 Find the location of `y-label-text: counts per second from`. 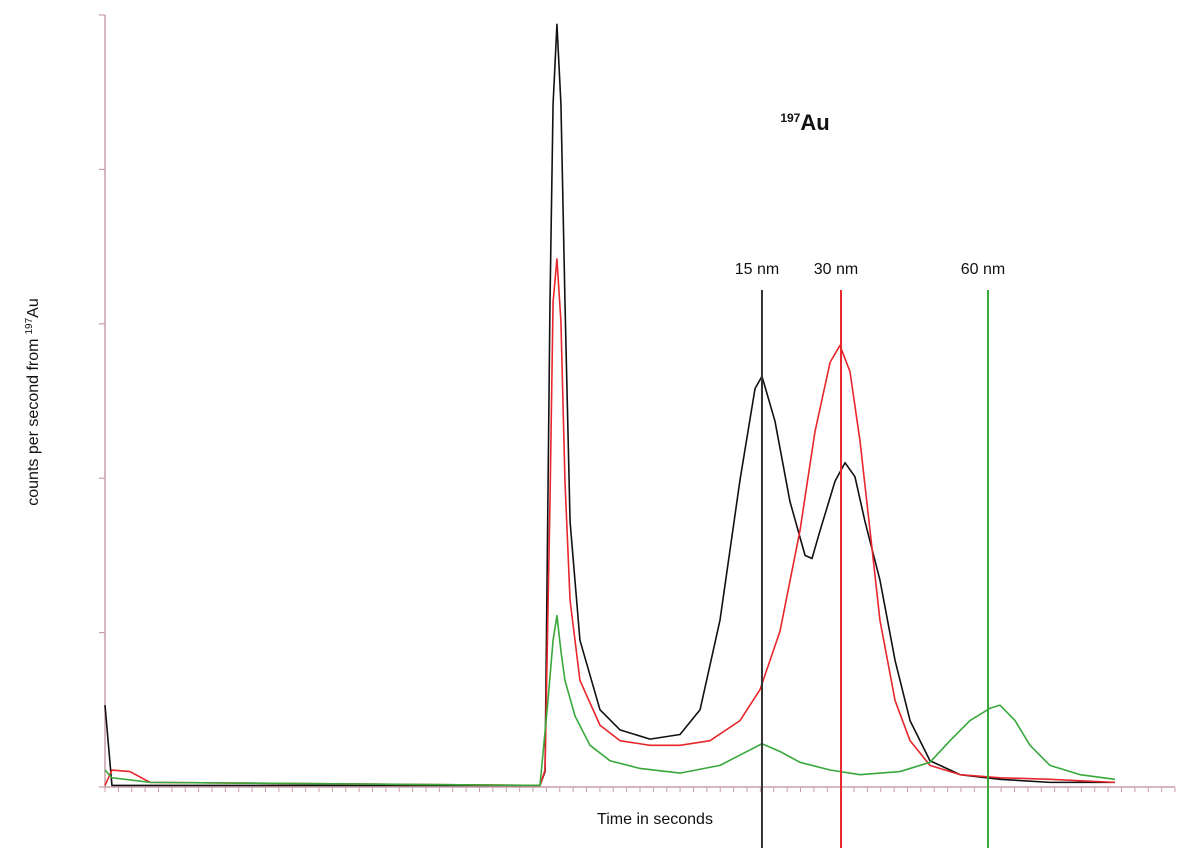

y-label-text: counts per second from is located at coordinates (33, 422).